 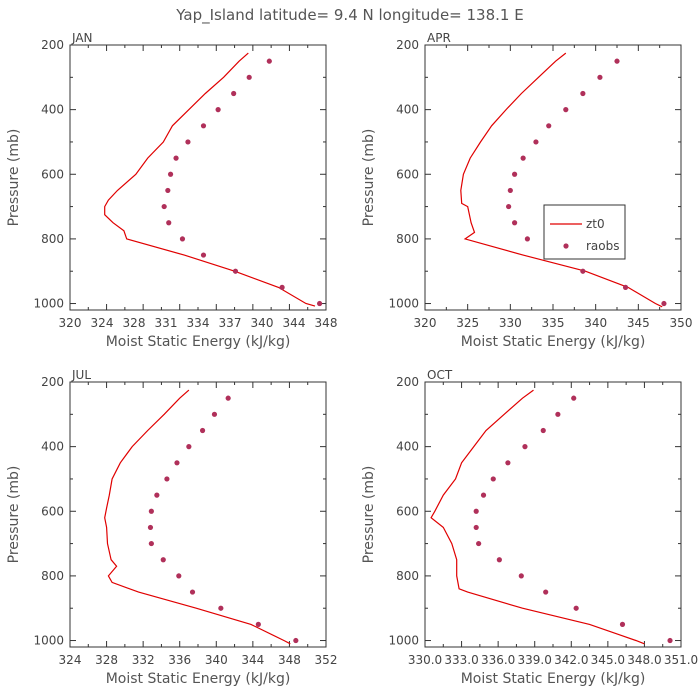 What do you see at coordinates (134, 323) in the screenshot?
I see `x-tick-label: 328` at bounding box center [134, 323].